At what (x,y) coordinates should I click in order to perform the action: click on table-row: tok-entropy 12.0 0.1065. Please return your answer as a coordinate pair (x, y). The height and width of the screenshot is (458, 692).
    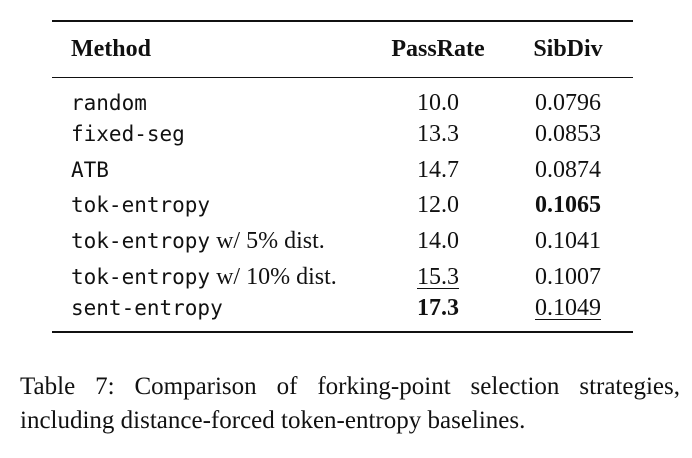
    Looking at the image, I should click on (342, 206).